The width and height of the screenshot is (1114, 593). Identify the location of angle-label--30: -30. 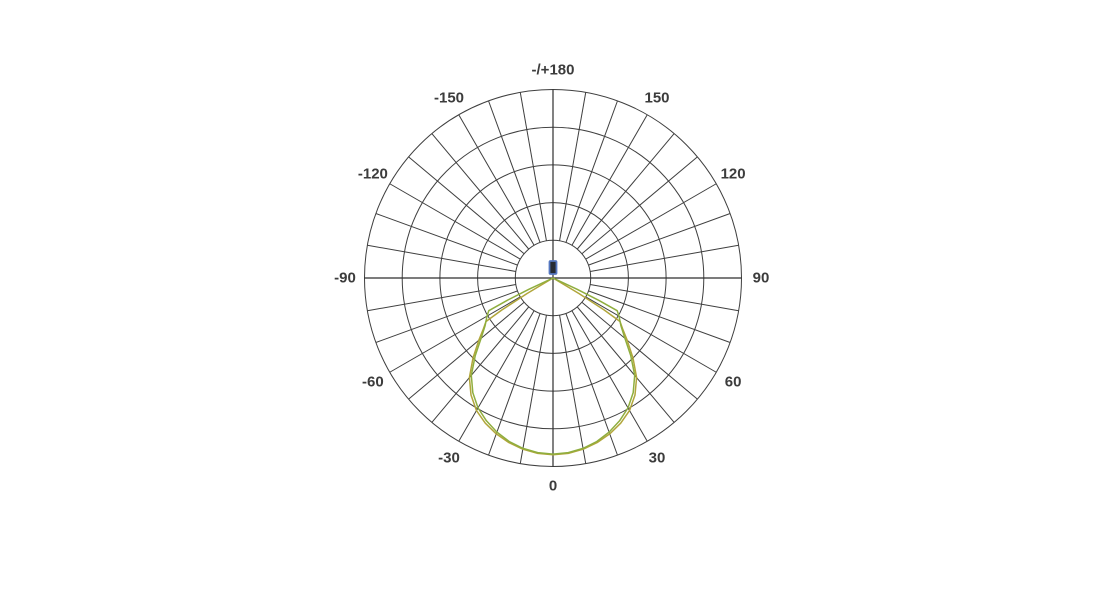
(449, 458).